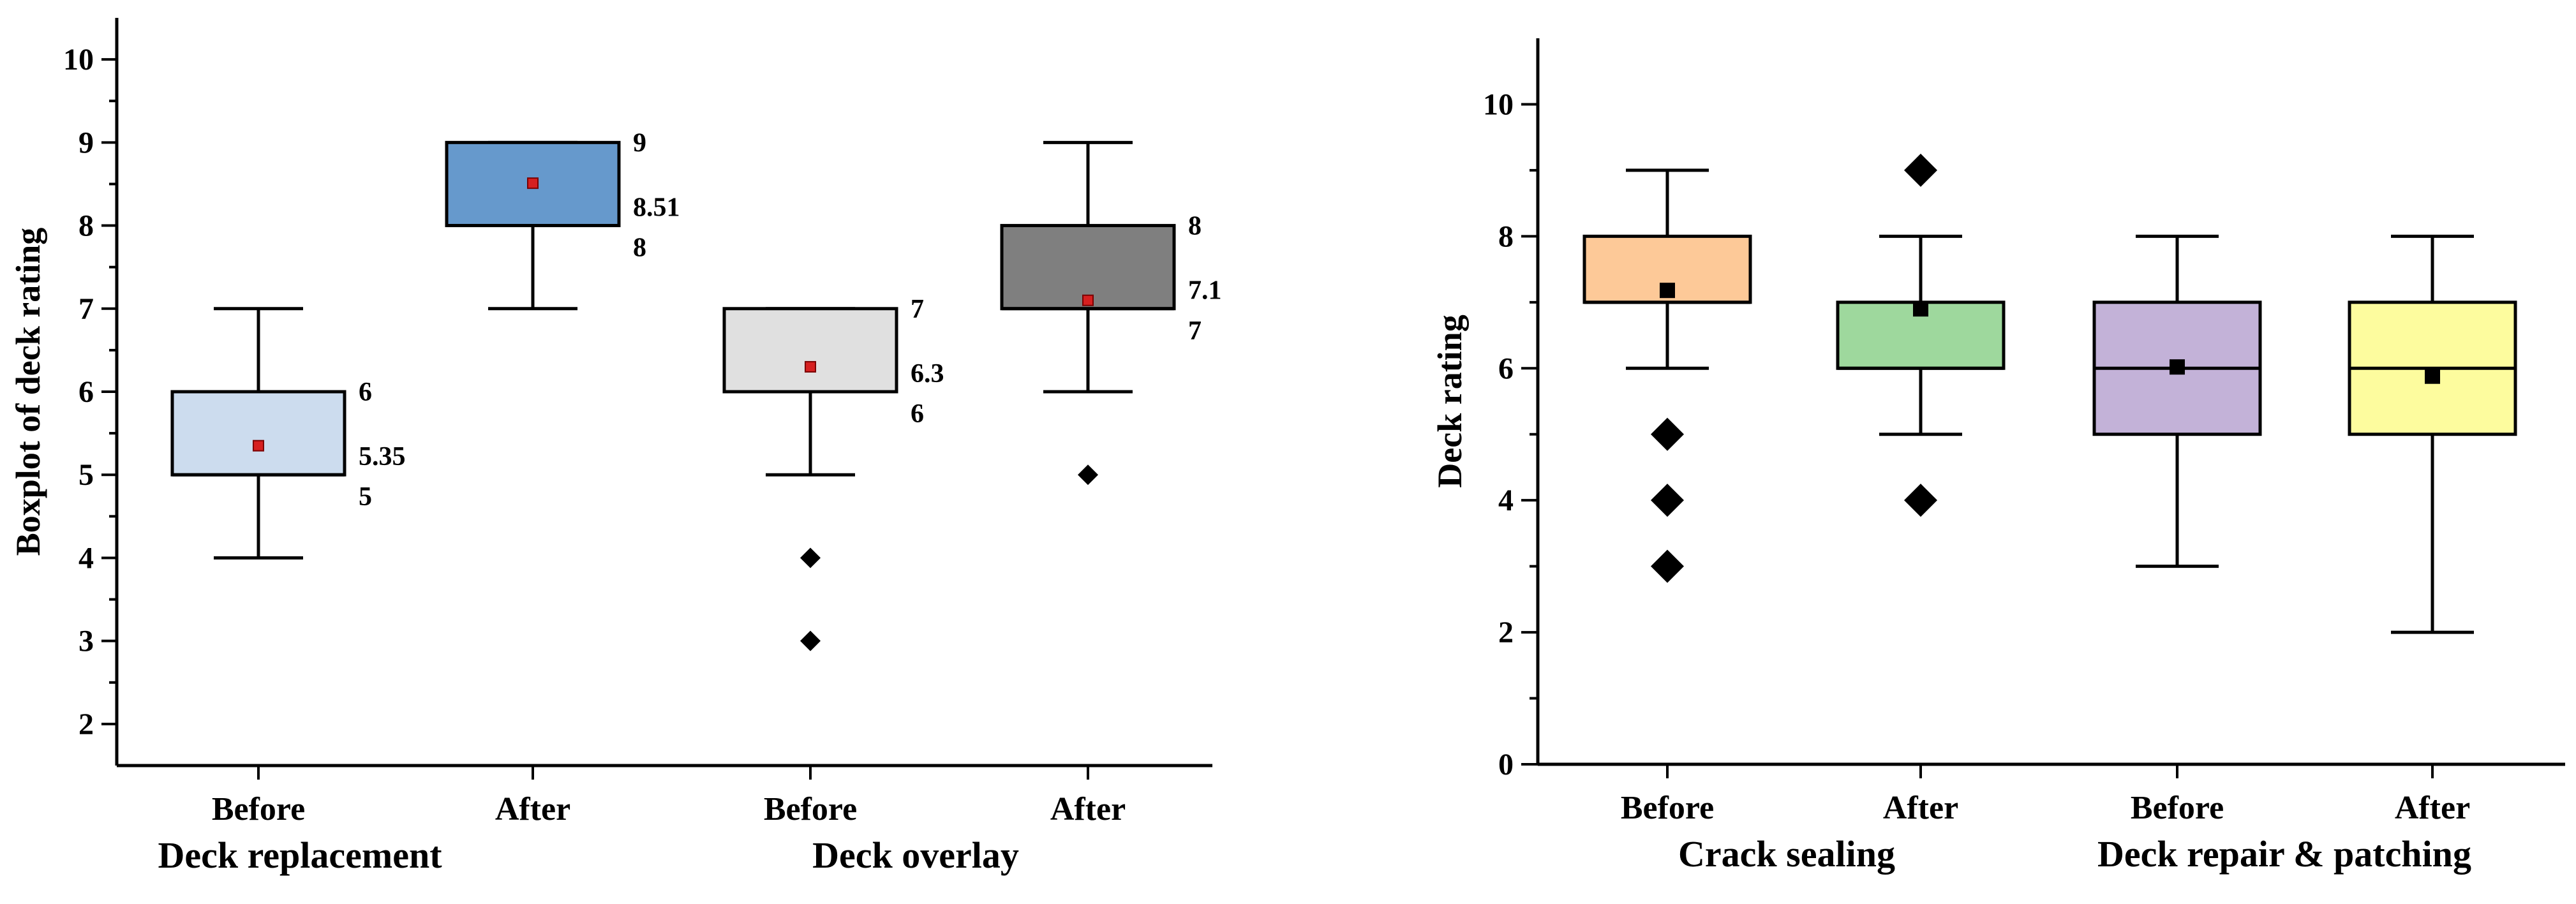 The width and height of the screenshot is (2576, 904). Describe the element at coordinates (86, 641) in the screenshot. I see `y-tick-label: 3` at that location.